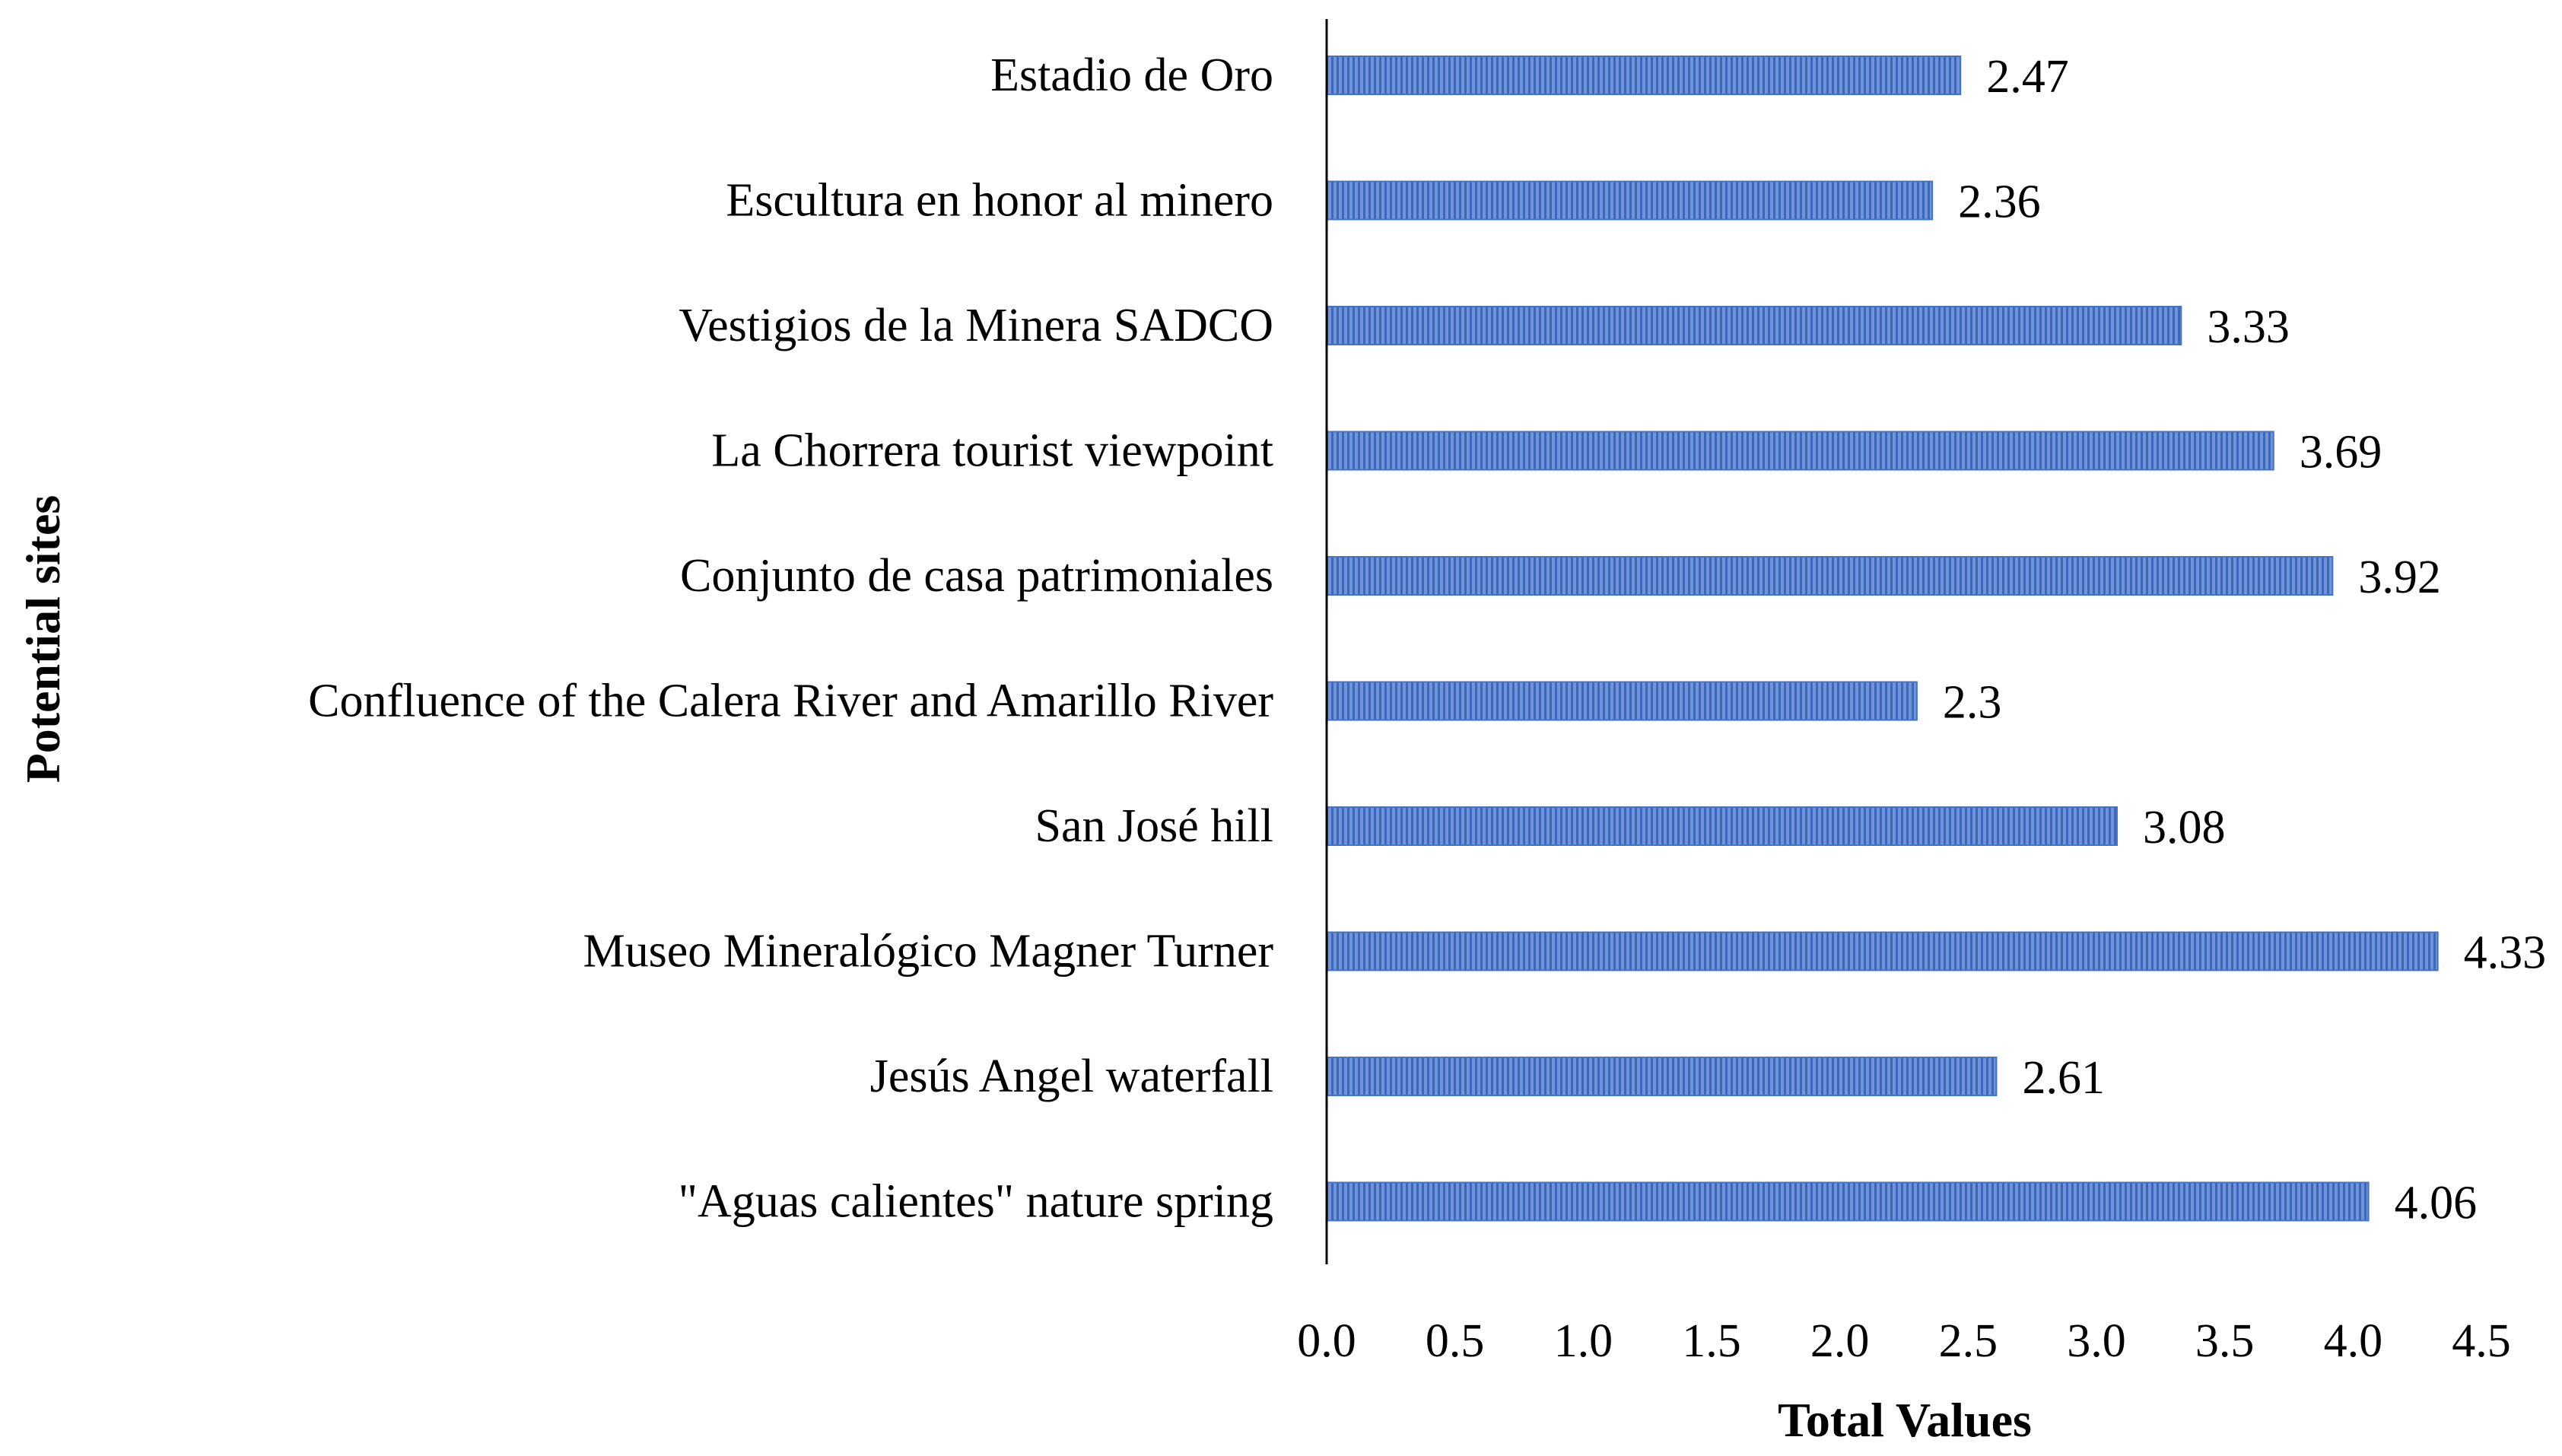 This screenshot has height=1456, width=2562. Describe the element at coordinates (2505, 953) in the screenshot. I see `data-label: 4.33` at that location.